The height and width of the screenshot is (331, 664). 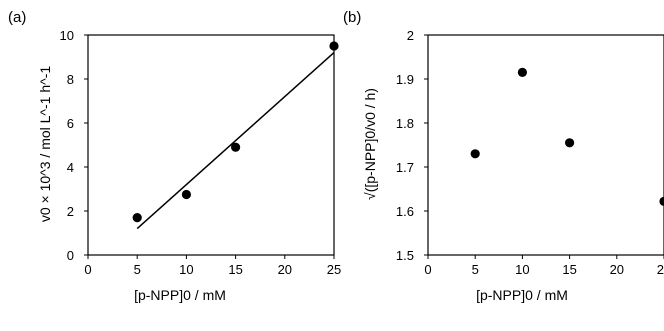 I want to click on panel-label-a: (a), so click(x=17, y=17).